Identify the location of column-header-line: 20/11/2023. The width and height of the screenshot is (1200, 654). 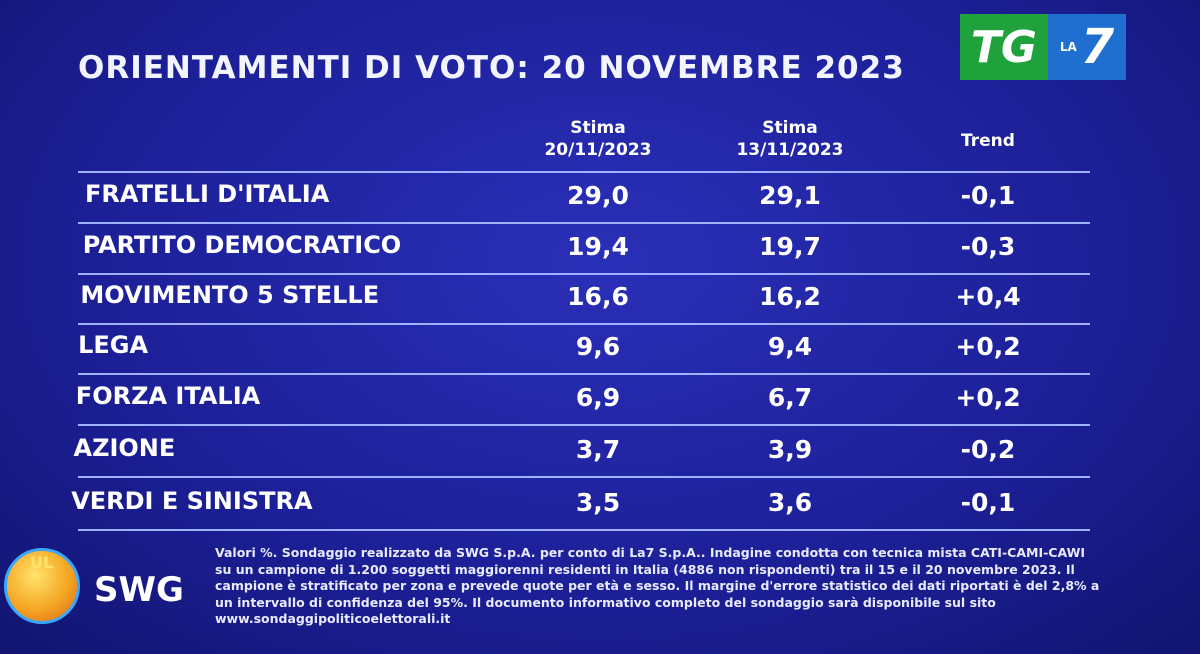
(598, 150).